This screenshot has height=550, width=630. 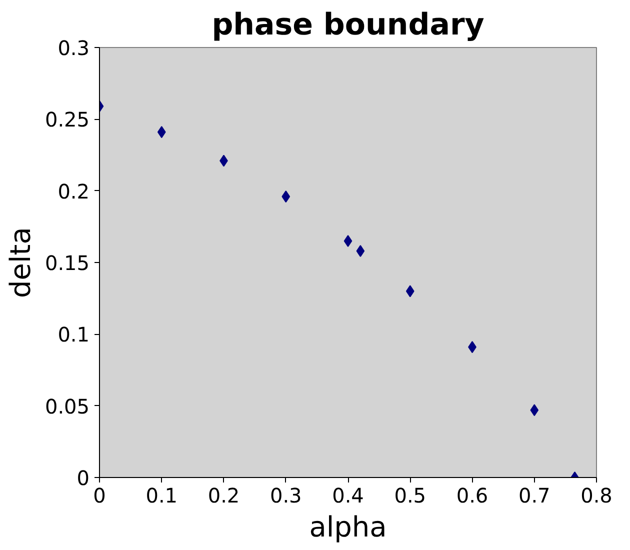 I want to click on x-tick-label: 0.2, so click(x=224, y=496).